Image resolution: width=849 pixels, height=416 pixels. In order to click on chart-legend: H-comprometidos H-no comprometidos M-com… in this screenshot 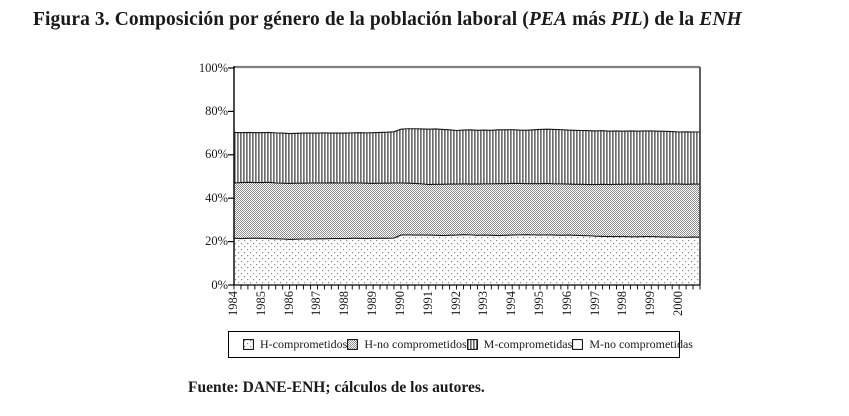, I will do `click(460, 344)`.